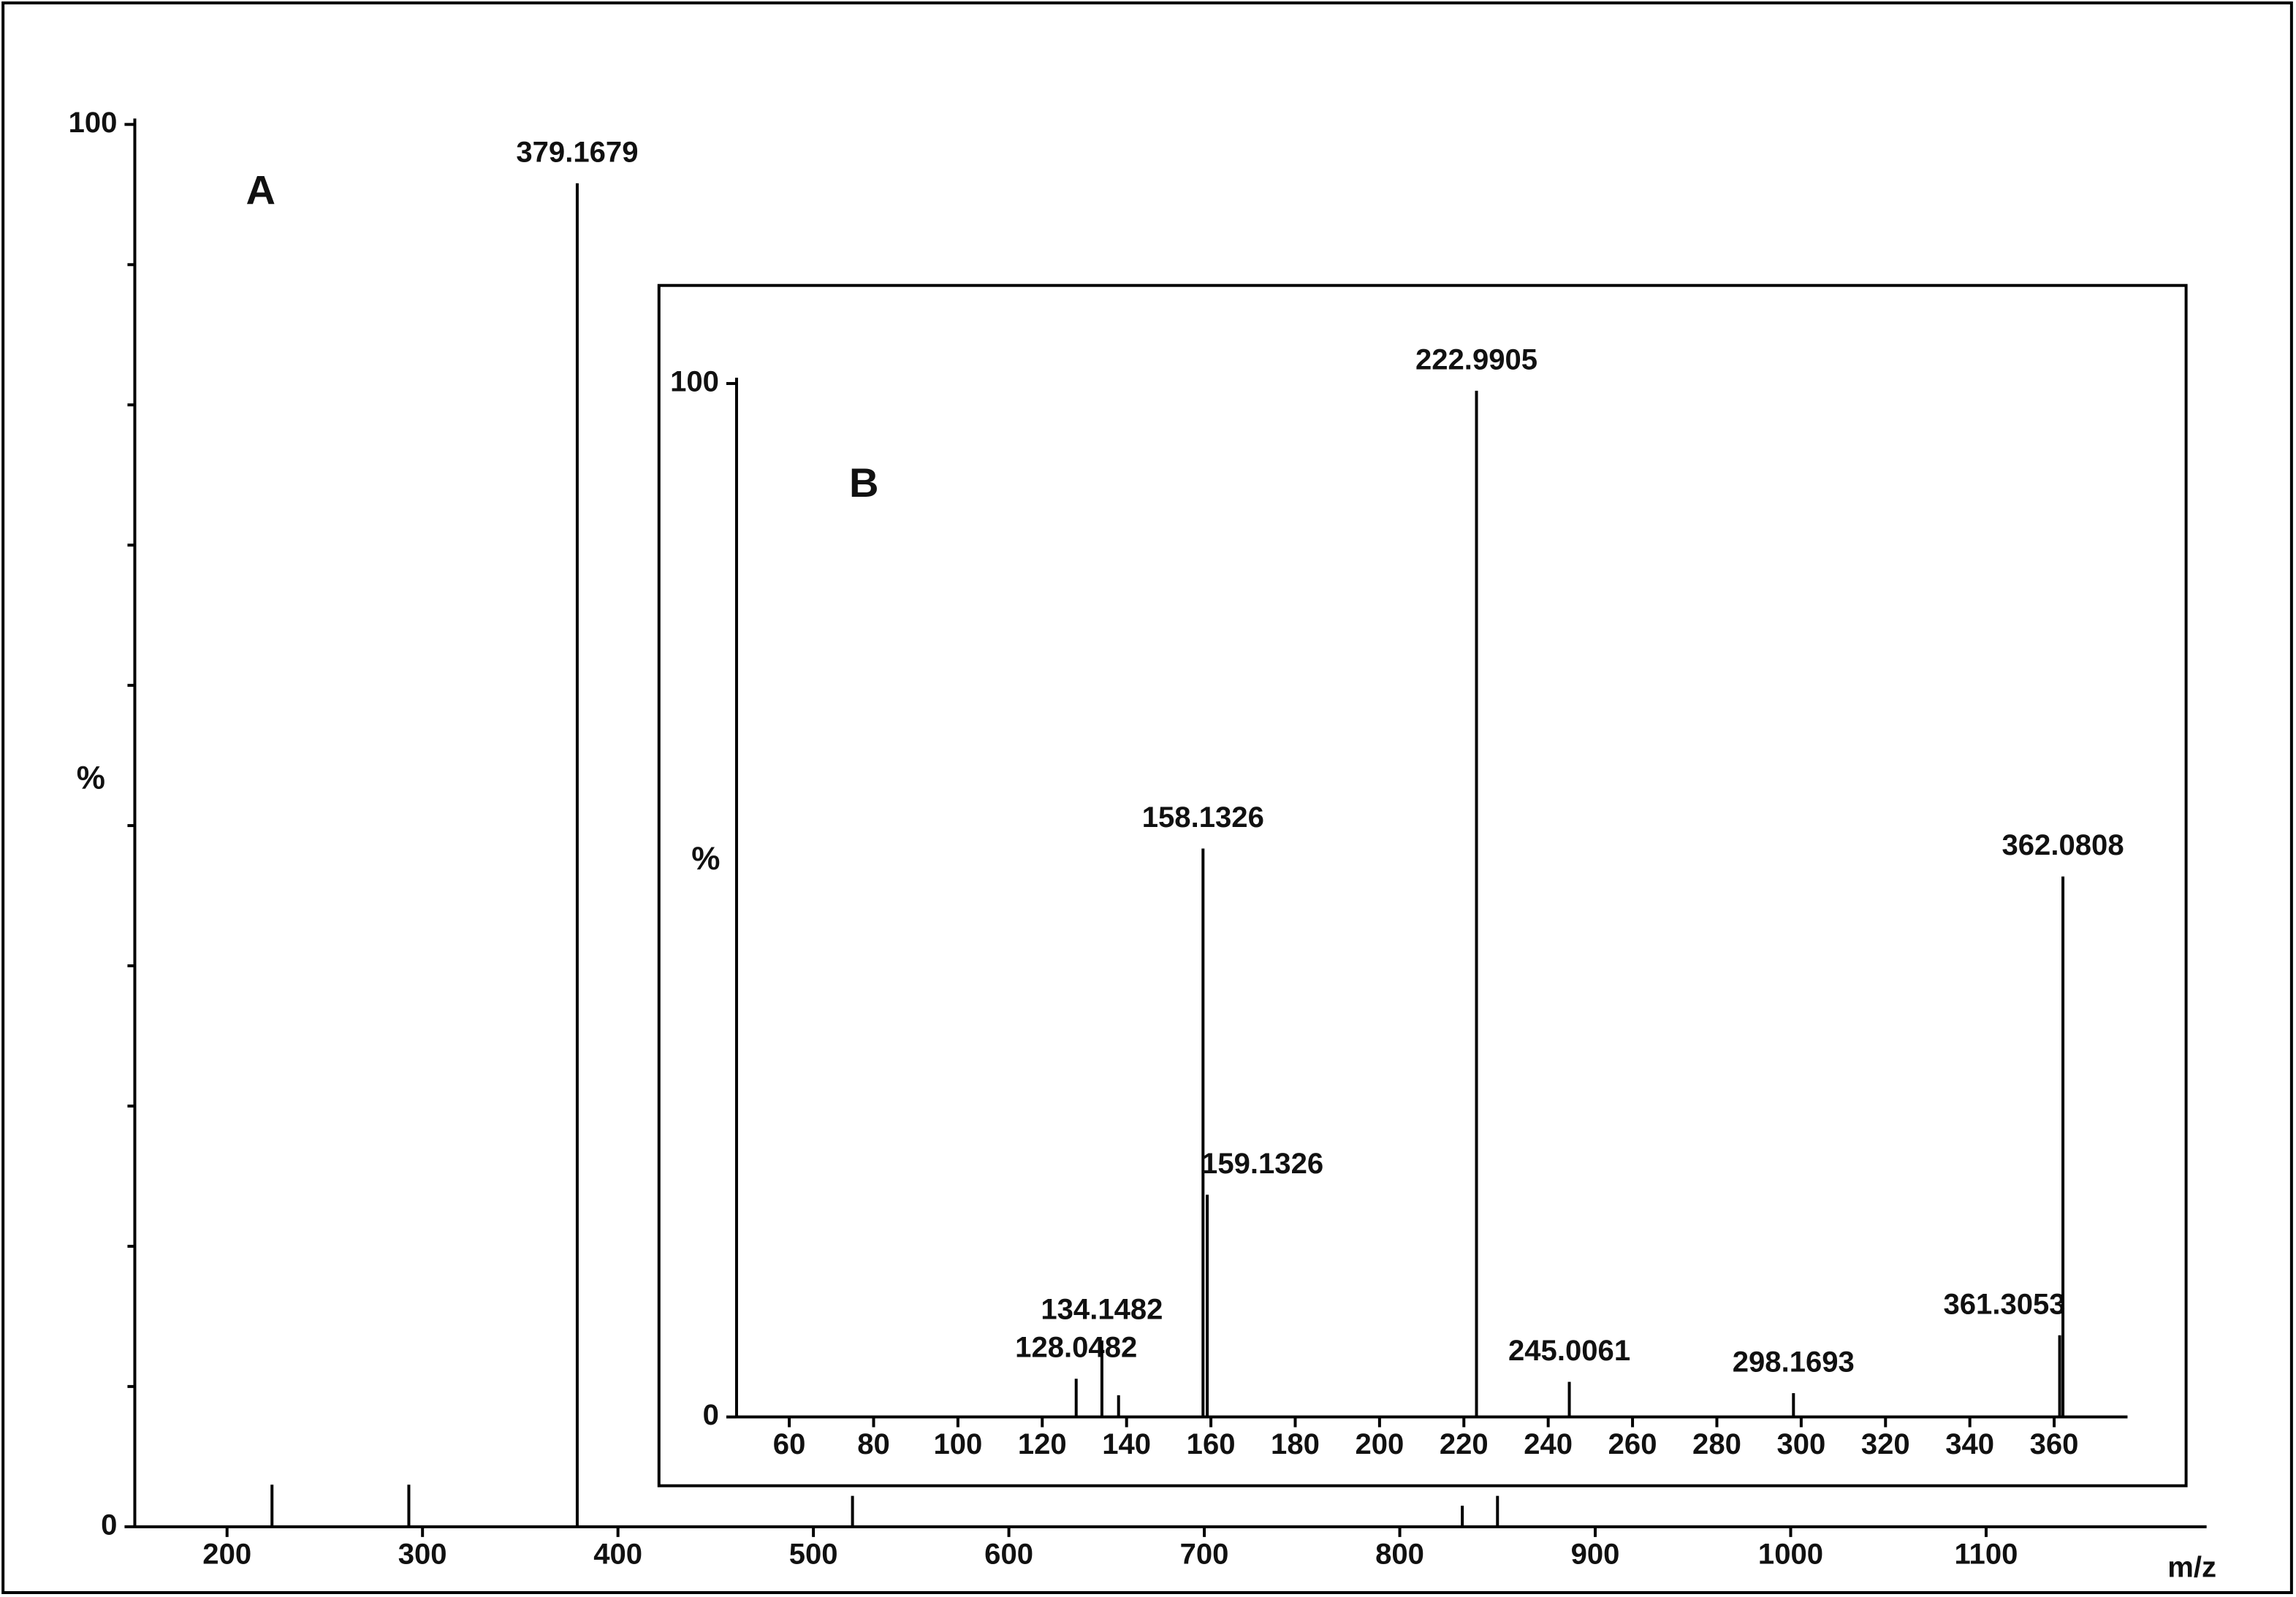  I want to click on x-tick-label: 180, so click(1295, 1444).